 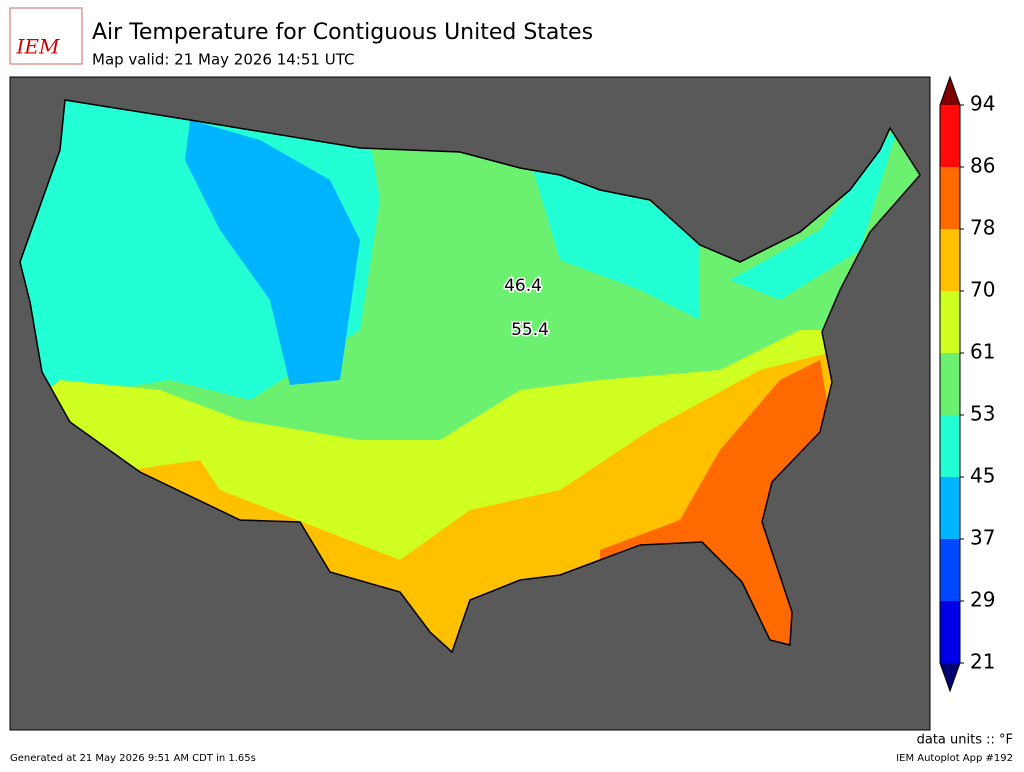 I want to click on logo-text: IEM, so click(x=38, y=47).